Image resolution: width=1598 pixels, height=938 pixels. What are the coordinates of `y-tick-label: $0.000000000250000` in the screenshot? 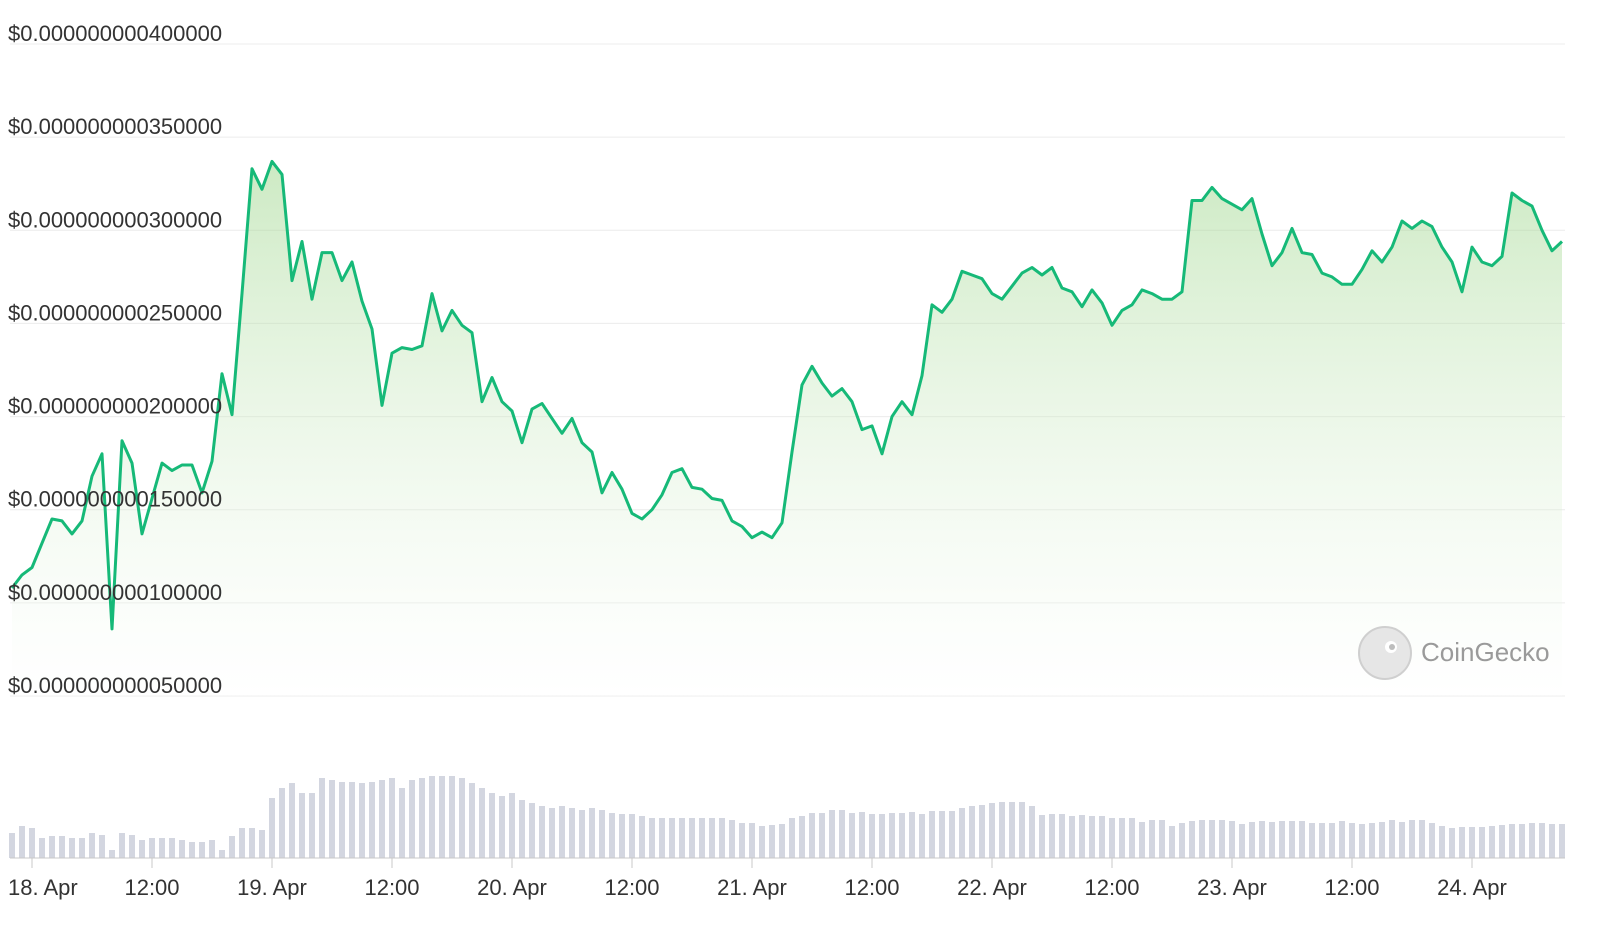 It's located at (115, 312).